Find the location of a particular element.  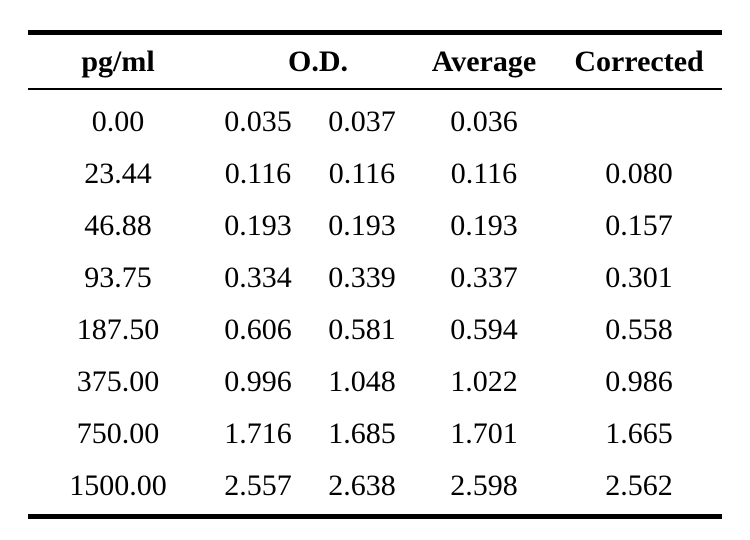

table-row: 750.00 1.716 1.685 1.701 1.665 is located at coordinates (375, 434).